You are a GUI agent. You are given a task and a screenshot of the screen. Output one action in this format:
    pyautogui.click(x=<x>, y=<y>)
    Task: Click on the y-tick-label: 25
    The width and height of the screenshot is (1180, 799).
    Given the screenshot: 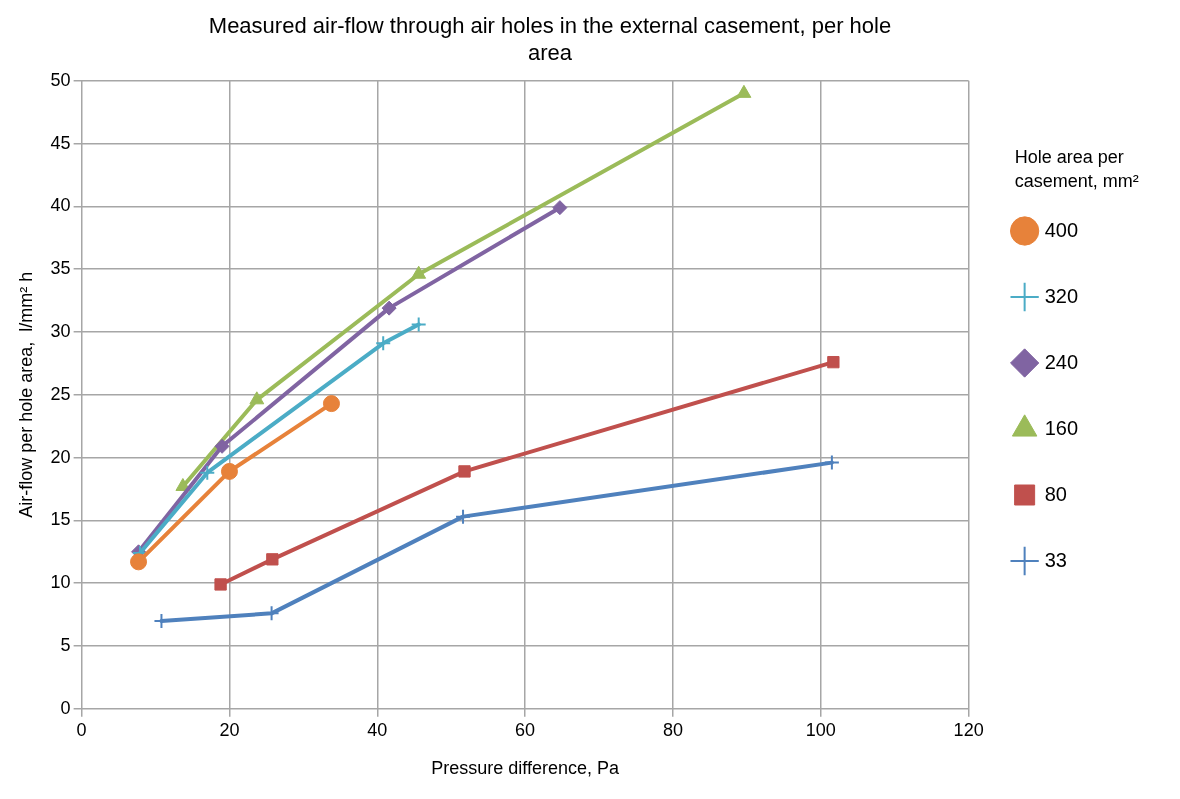 What is the action you would take?
    pyautogui.click(x=60, y=393)
    